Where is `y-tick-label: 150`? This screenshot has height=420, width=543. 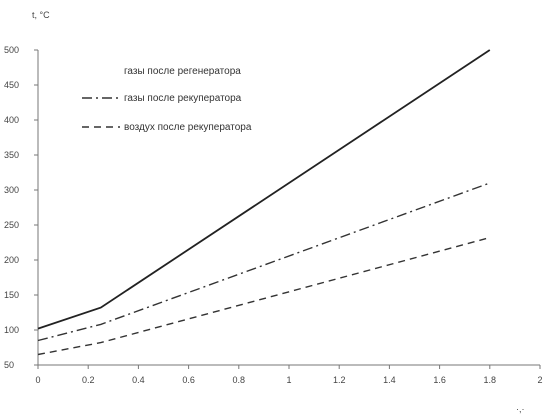 y-tick-label: 150 is located at coordinates (11, 295).